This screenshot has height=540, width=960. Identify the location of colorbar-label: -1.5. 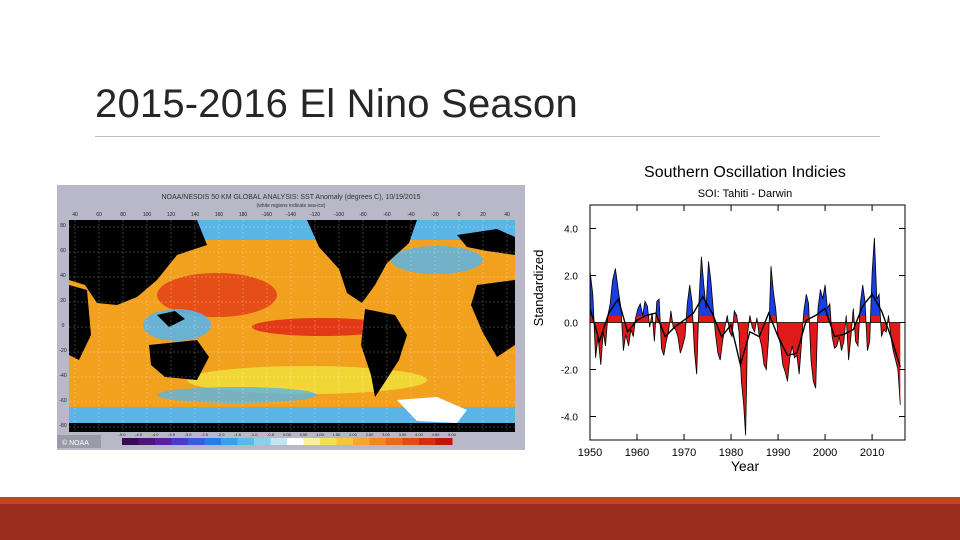
(238, 434).